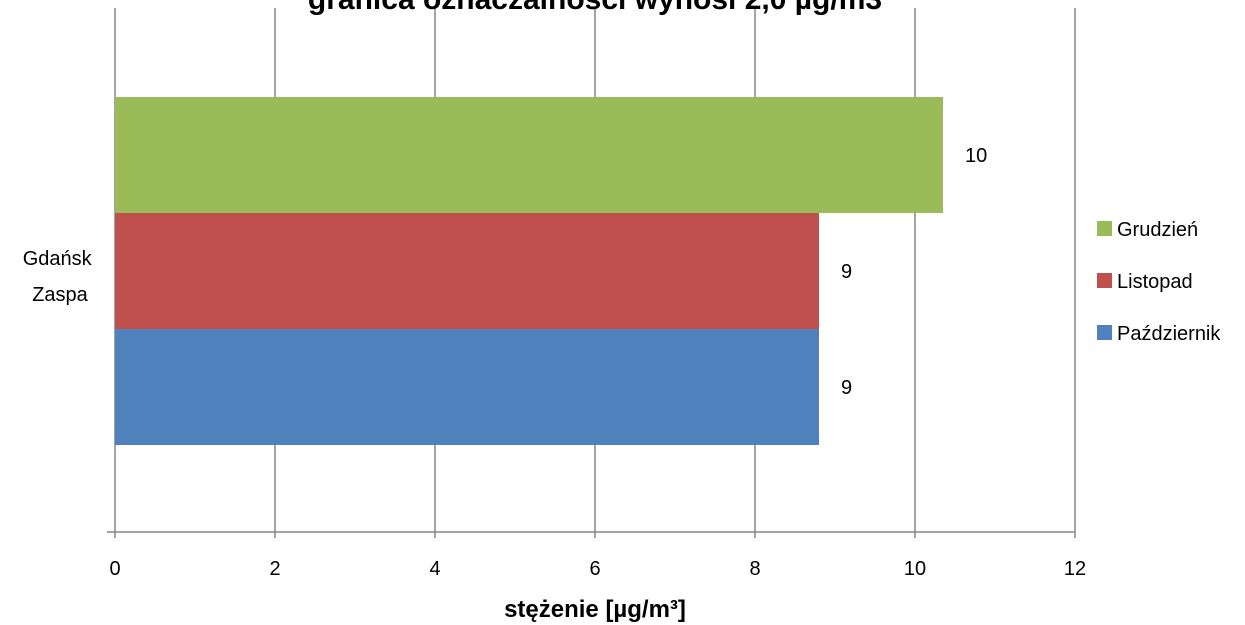 The height and width of the screenshot is (625, 1245). Describe the element at coordinates (1169, 334) in the screenshot. I see `legend-label: Październik` at that location.